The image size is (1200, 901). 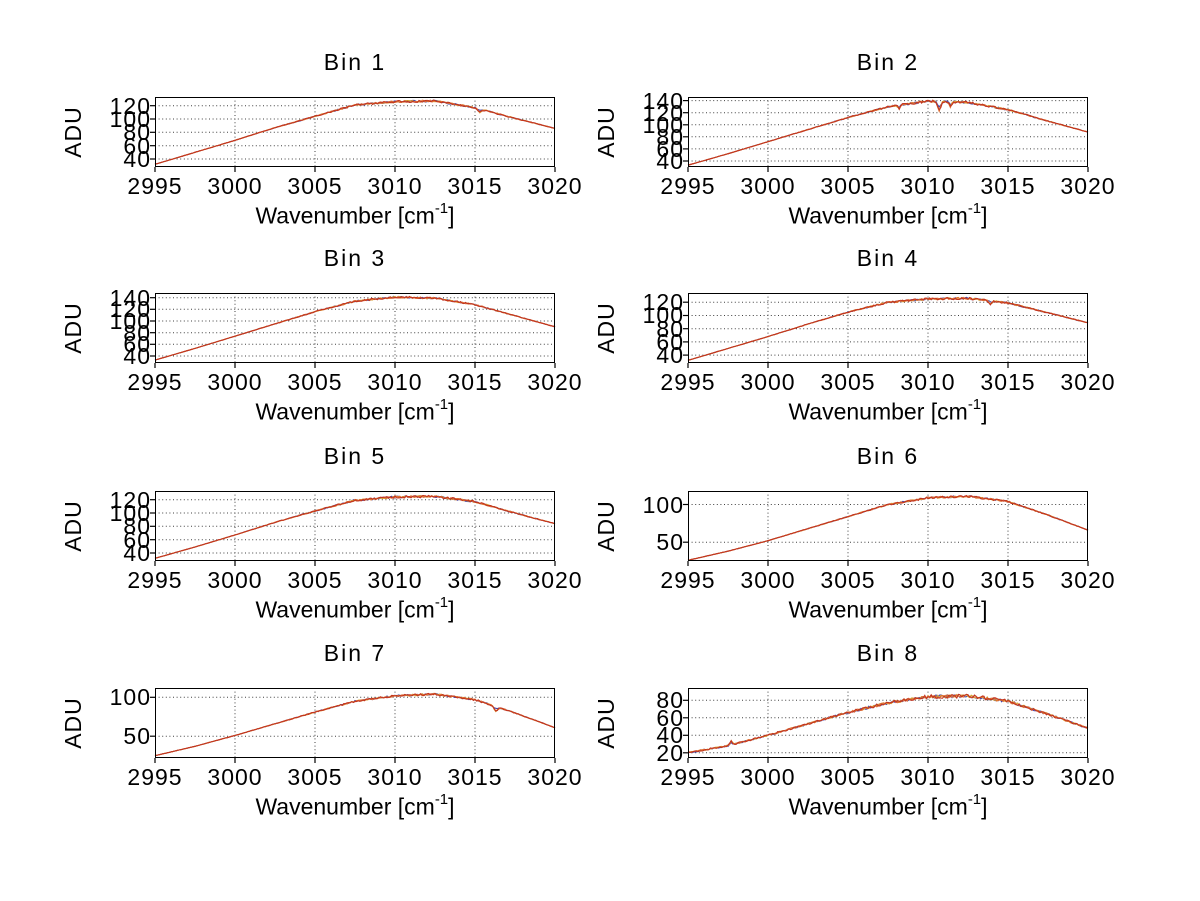 I want to click on y-tick-label: 80, so click(x=137, y=333).